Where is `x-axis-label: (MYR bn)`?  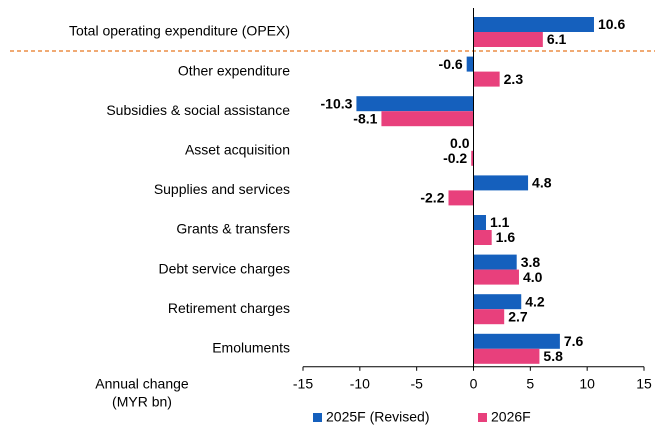
x-axis-label: (MYR bn) is located at coordinates (142, 402).